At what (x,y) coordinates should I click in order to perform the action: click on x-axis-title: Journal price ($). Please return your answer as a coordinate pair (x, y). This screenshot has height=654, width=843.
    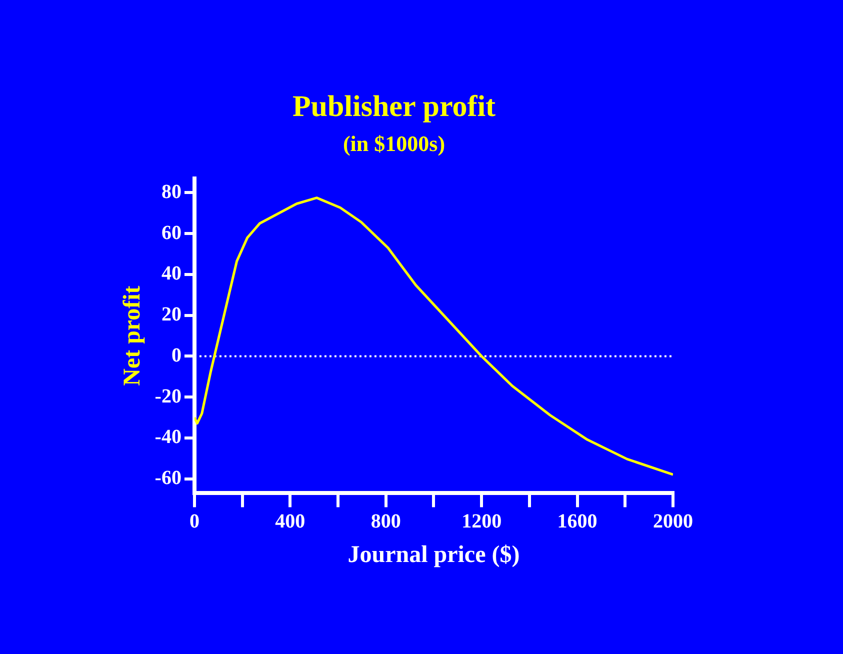
    Looking at the image, I should click on (434, 555).